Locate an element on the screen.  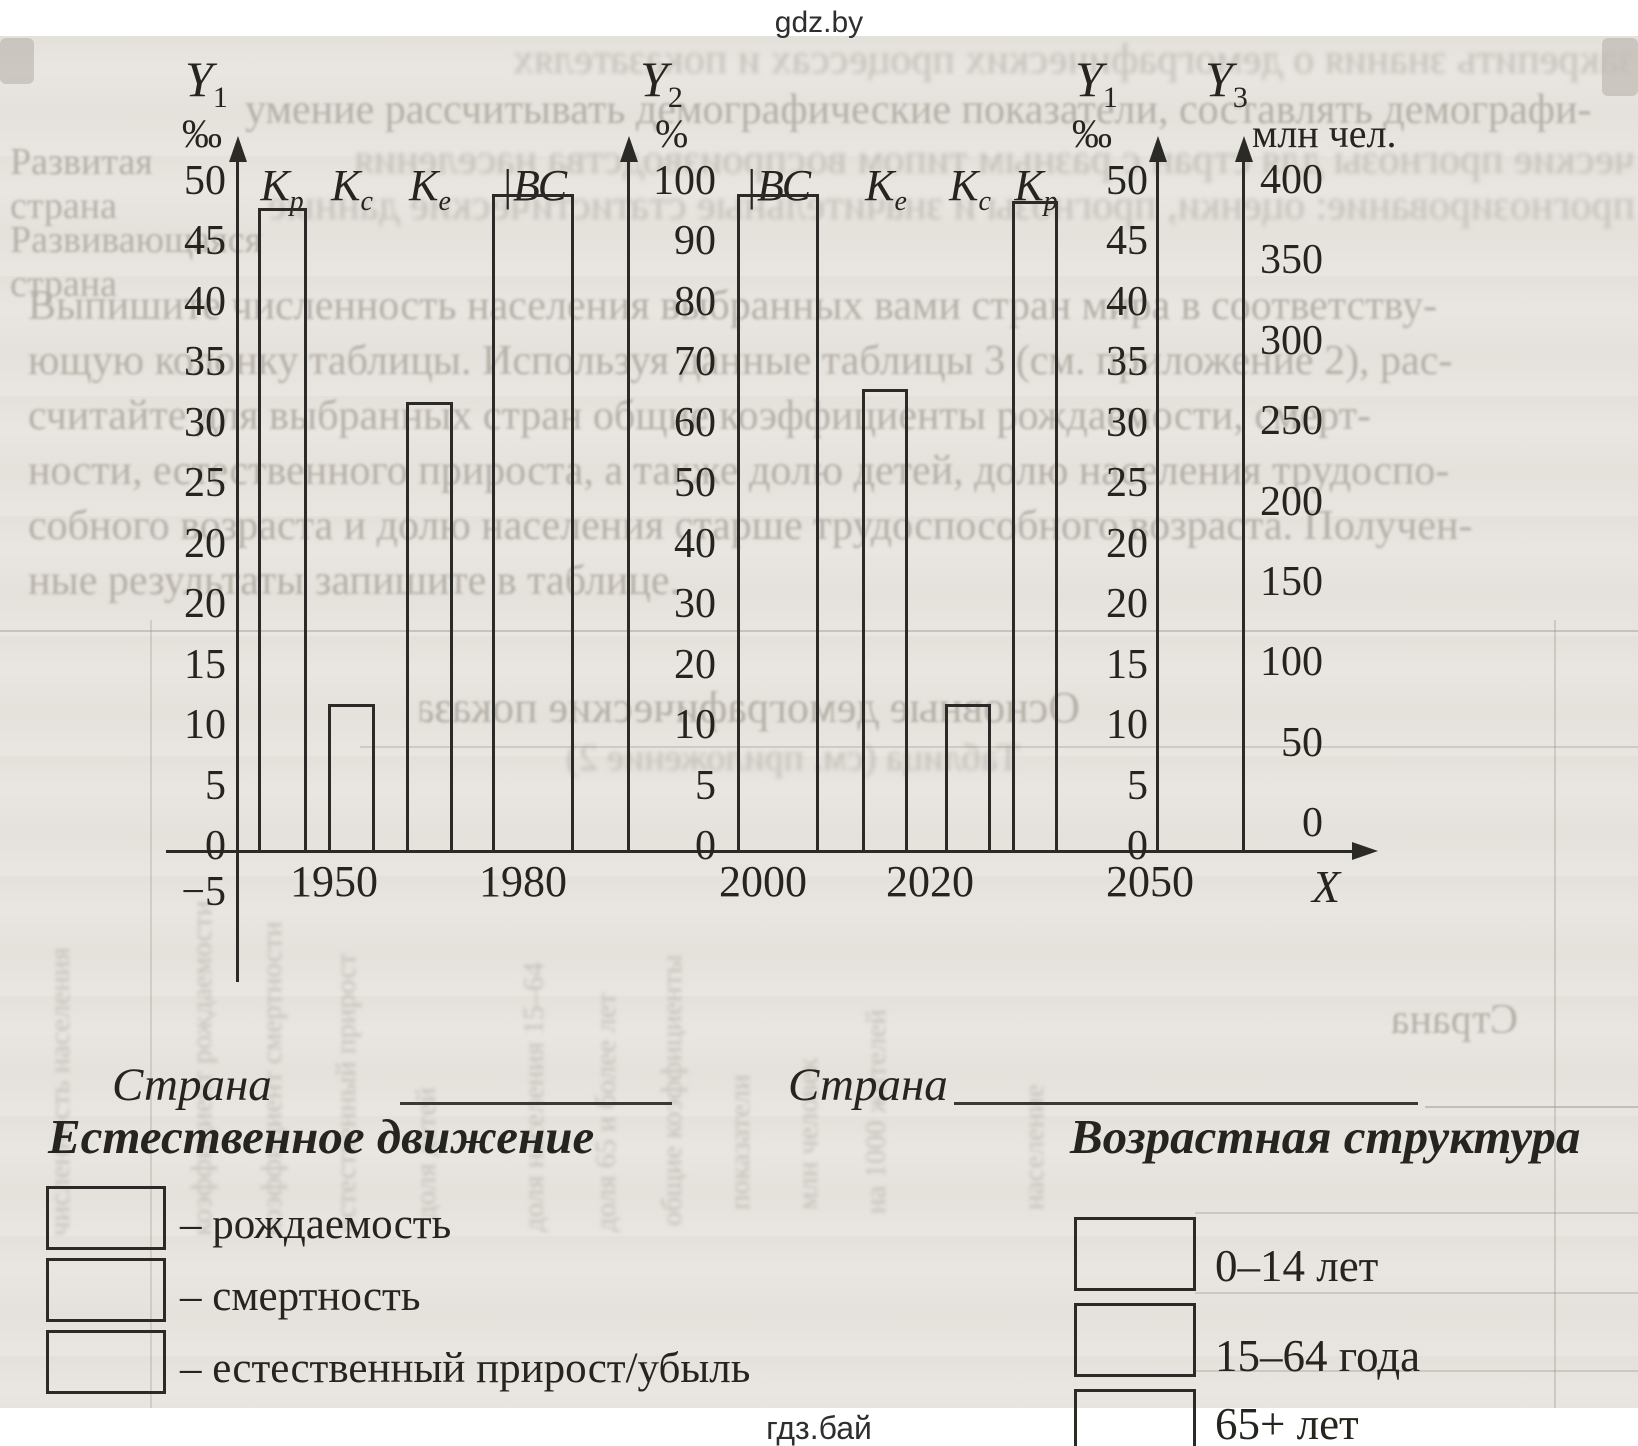
x-axis-title: X is located at coordinates (1326, 886).